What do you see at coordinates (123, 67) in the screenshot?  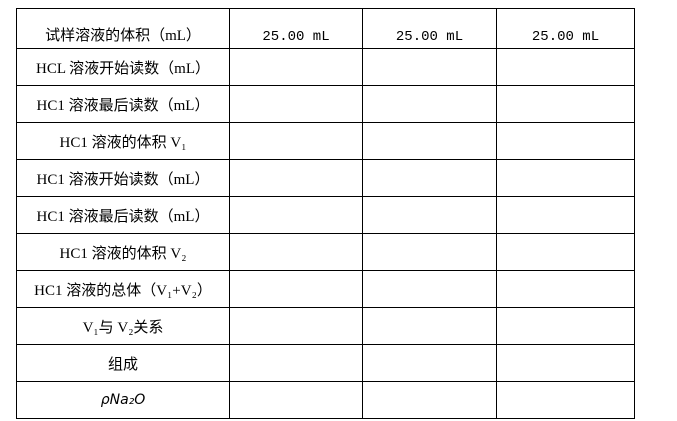 I see `row-label: HCL 溶液开始读数（mL）` at bounding box center [123, 67].